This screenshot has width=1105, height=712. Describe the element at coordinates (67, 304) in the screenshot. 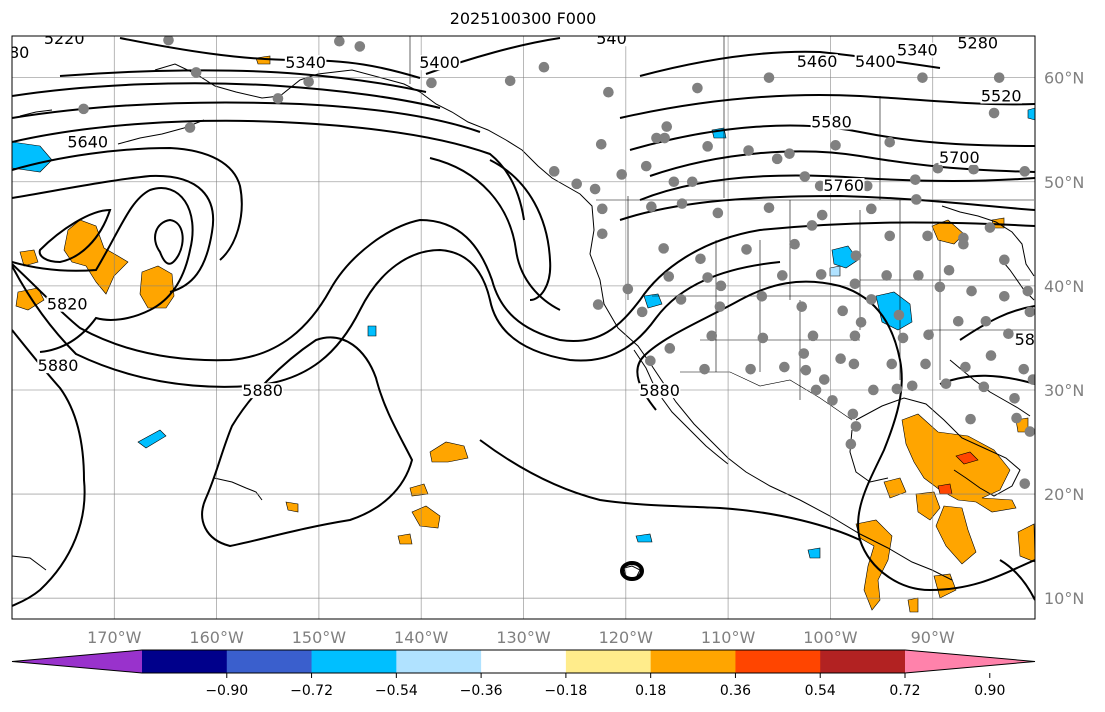

I see `contour-label: 5820` at that location.